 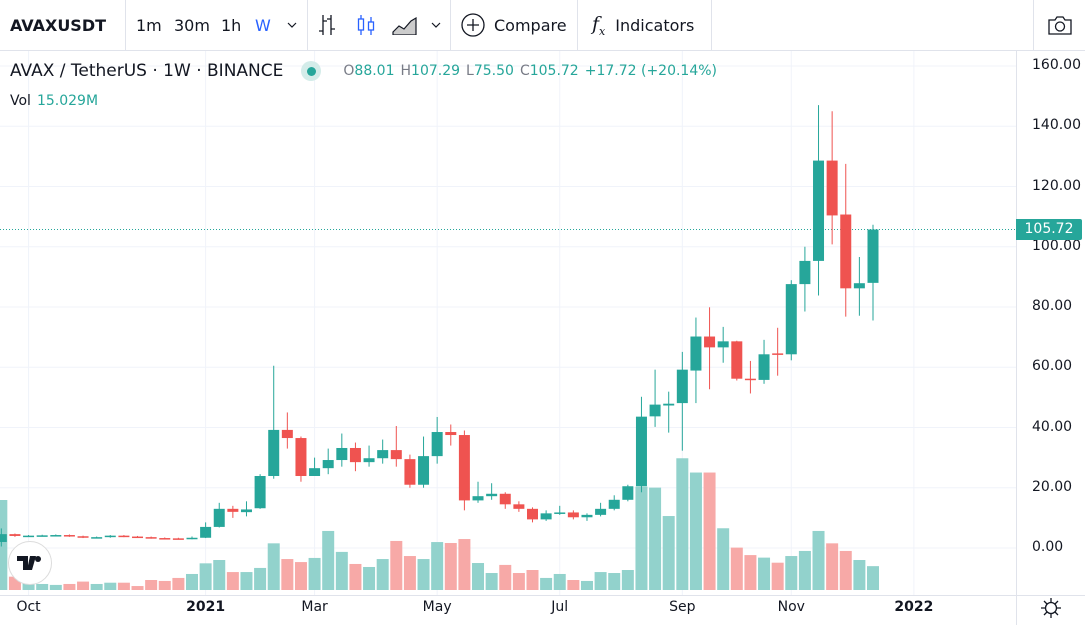 I want to click on time-tick-label: Oct, so click(x=28, y=607).